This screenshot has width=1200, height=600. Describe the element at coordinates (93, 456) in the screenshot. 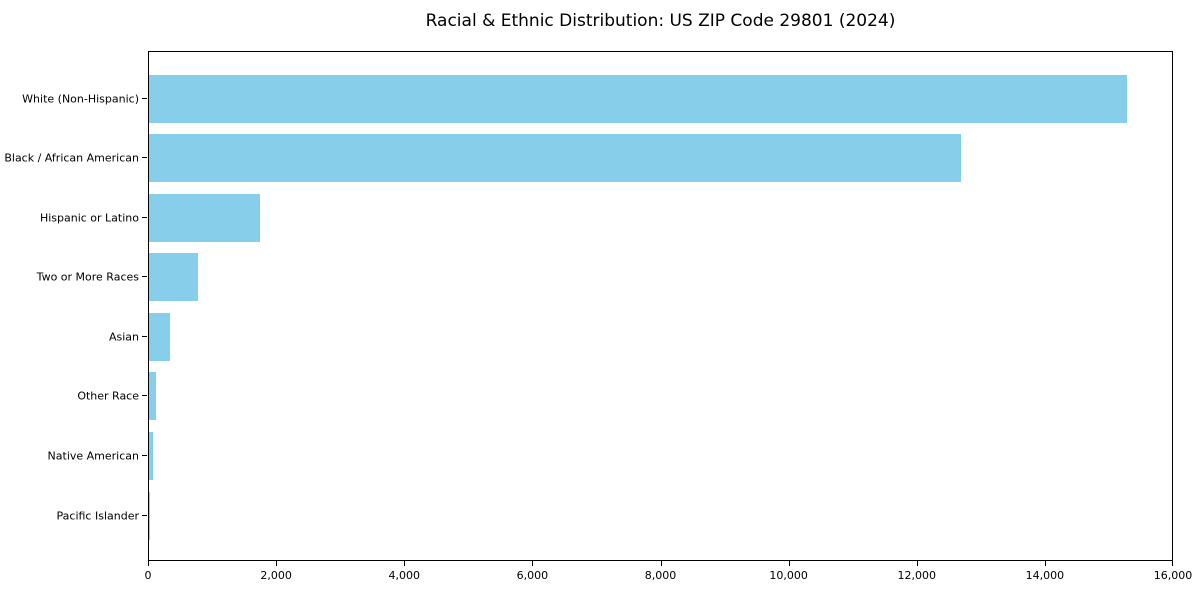

I see `y-tick-label: Native American` at that location.